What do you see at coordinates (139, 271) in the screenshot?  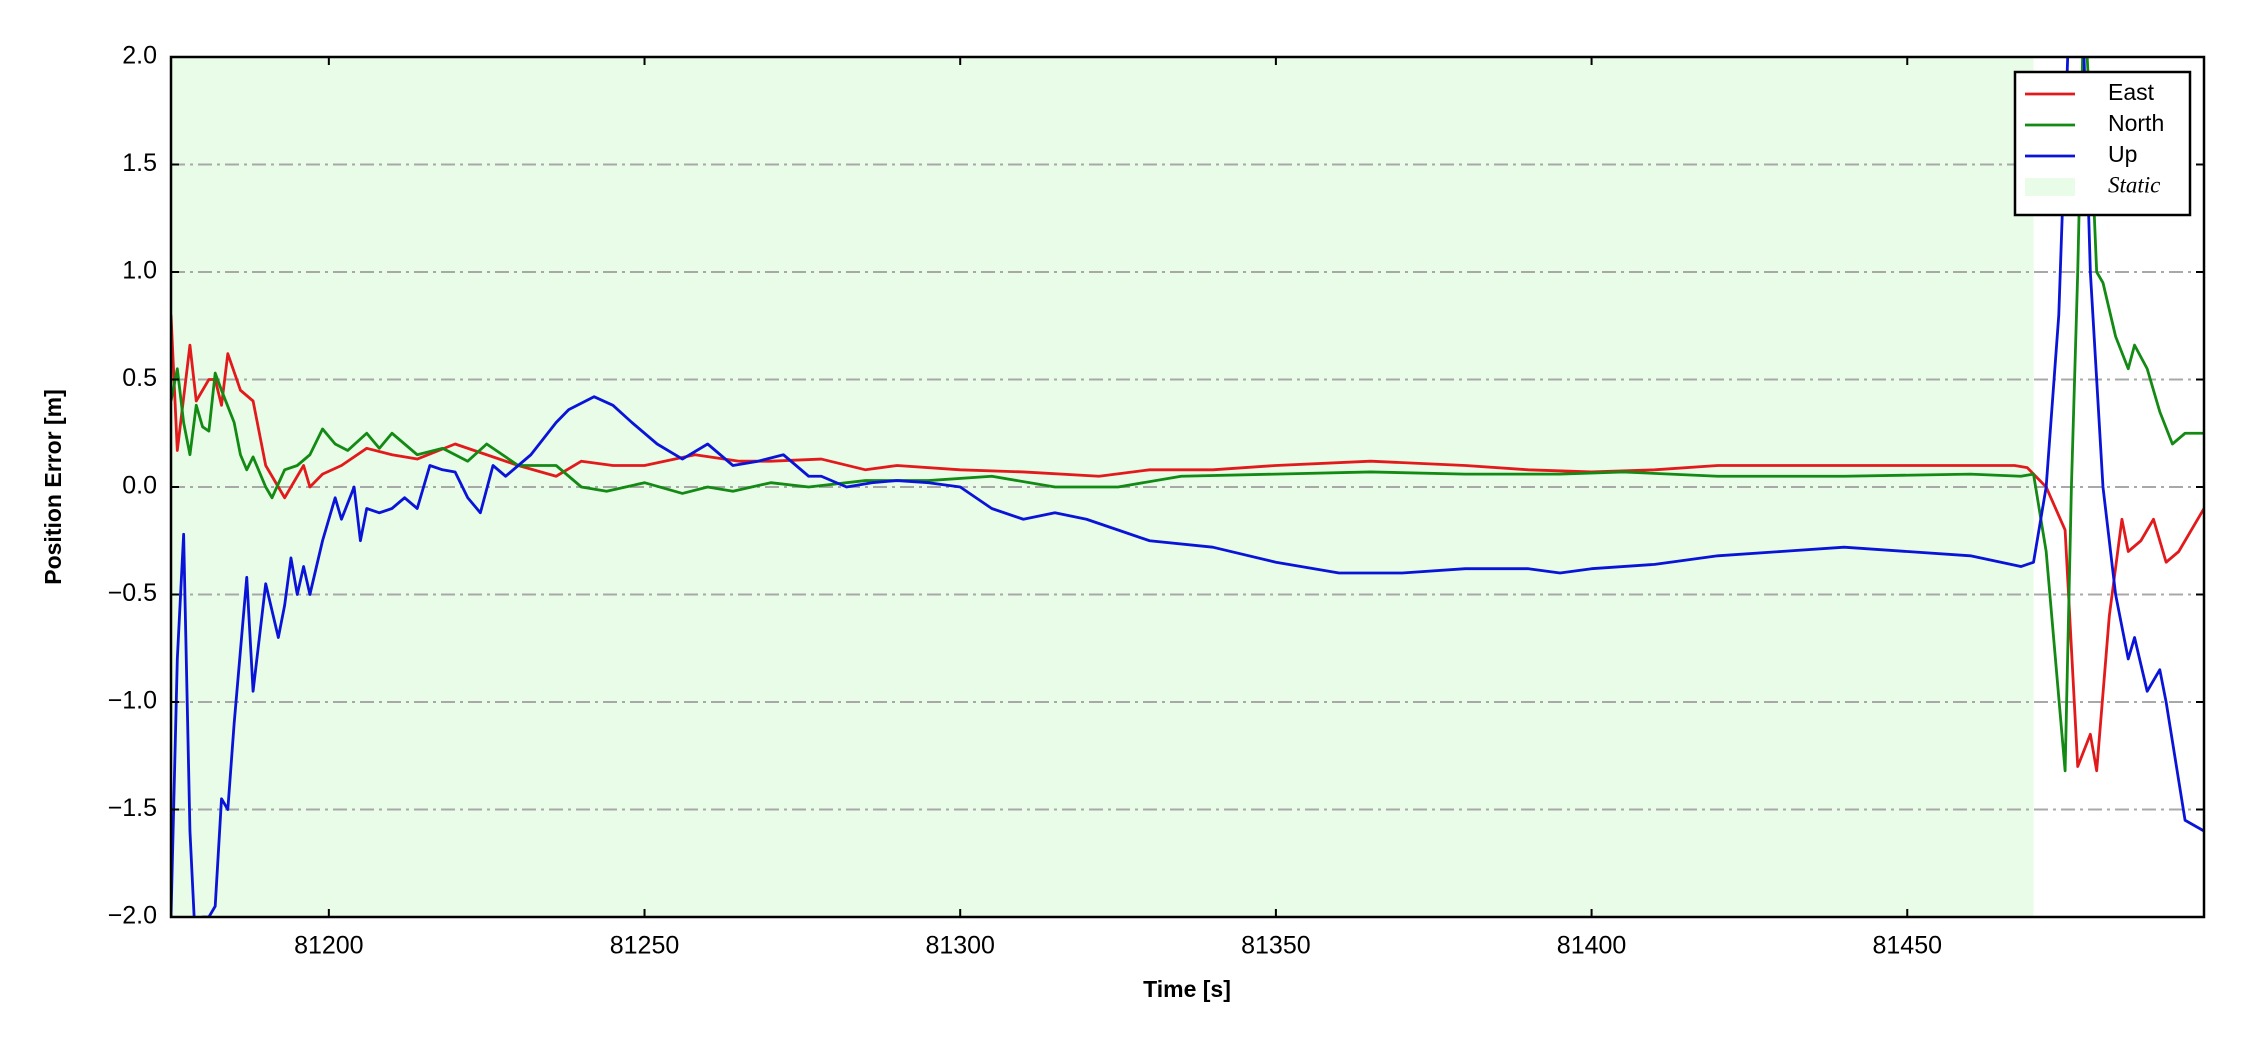 I see `y-tick-label: 1.0` at bounding box center [139, 271].